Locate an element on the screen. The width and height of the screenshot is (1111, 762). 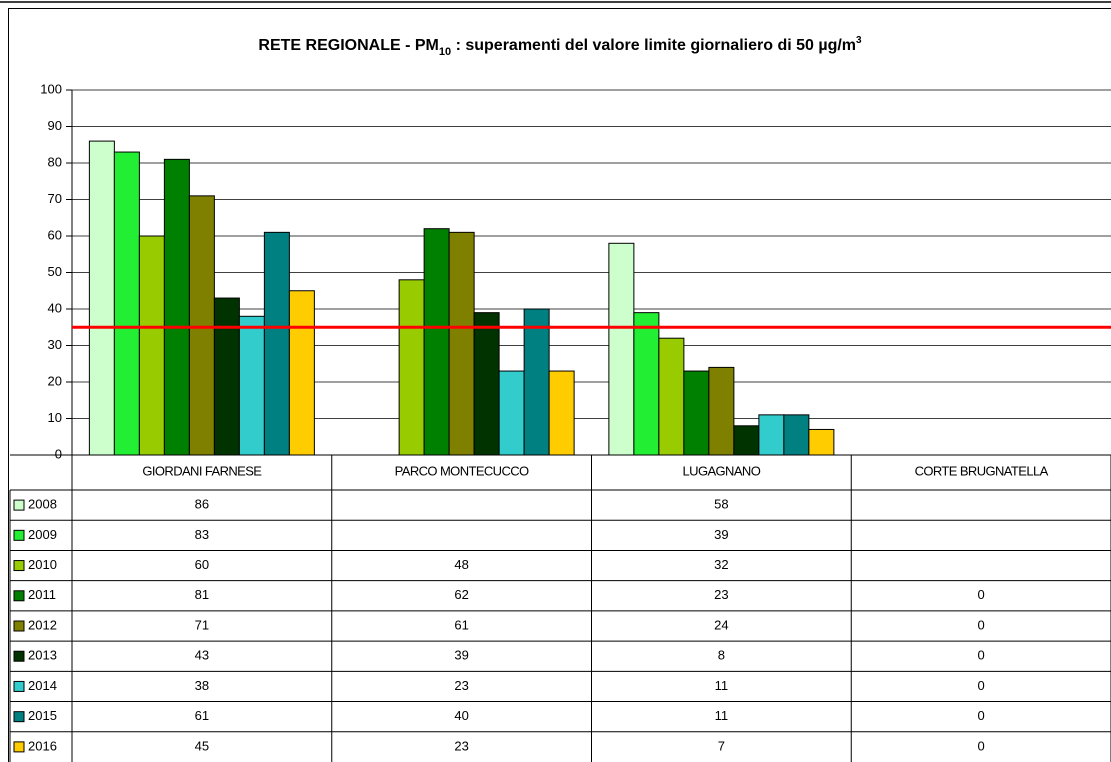
y-tick-label: 20 is located at coordinates (55, 380).